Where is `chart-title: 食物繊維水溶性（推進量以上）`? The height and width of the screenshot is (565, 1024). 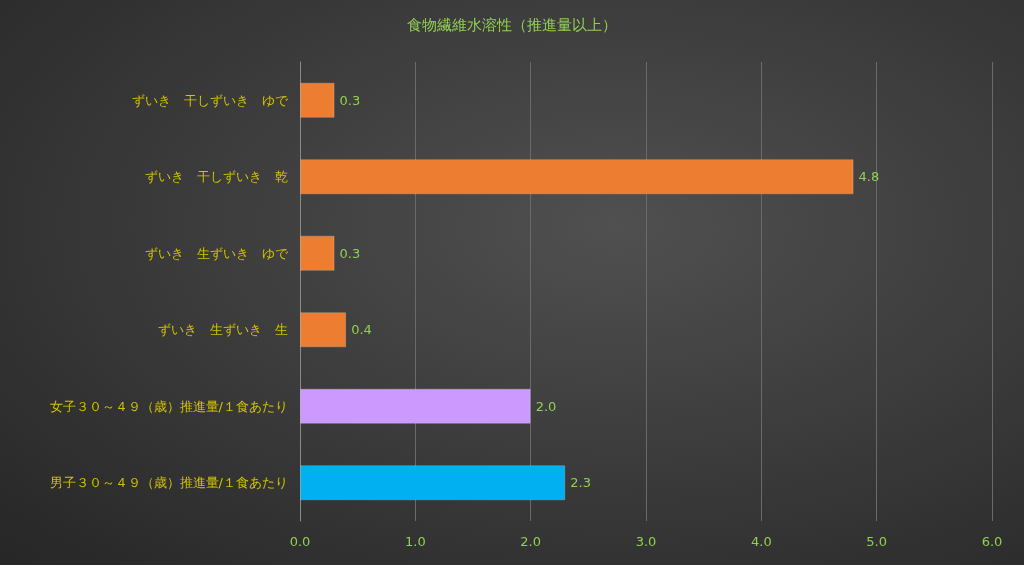 chart-title: 食物繊維水溶性（推進量以上） is located at coordinates (512, 24).